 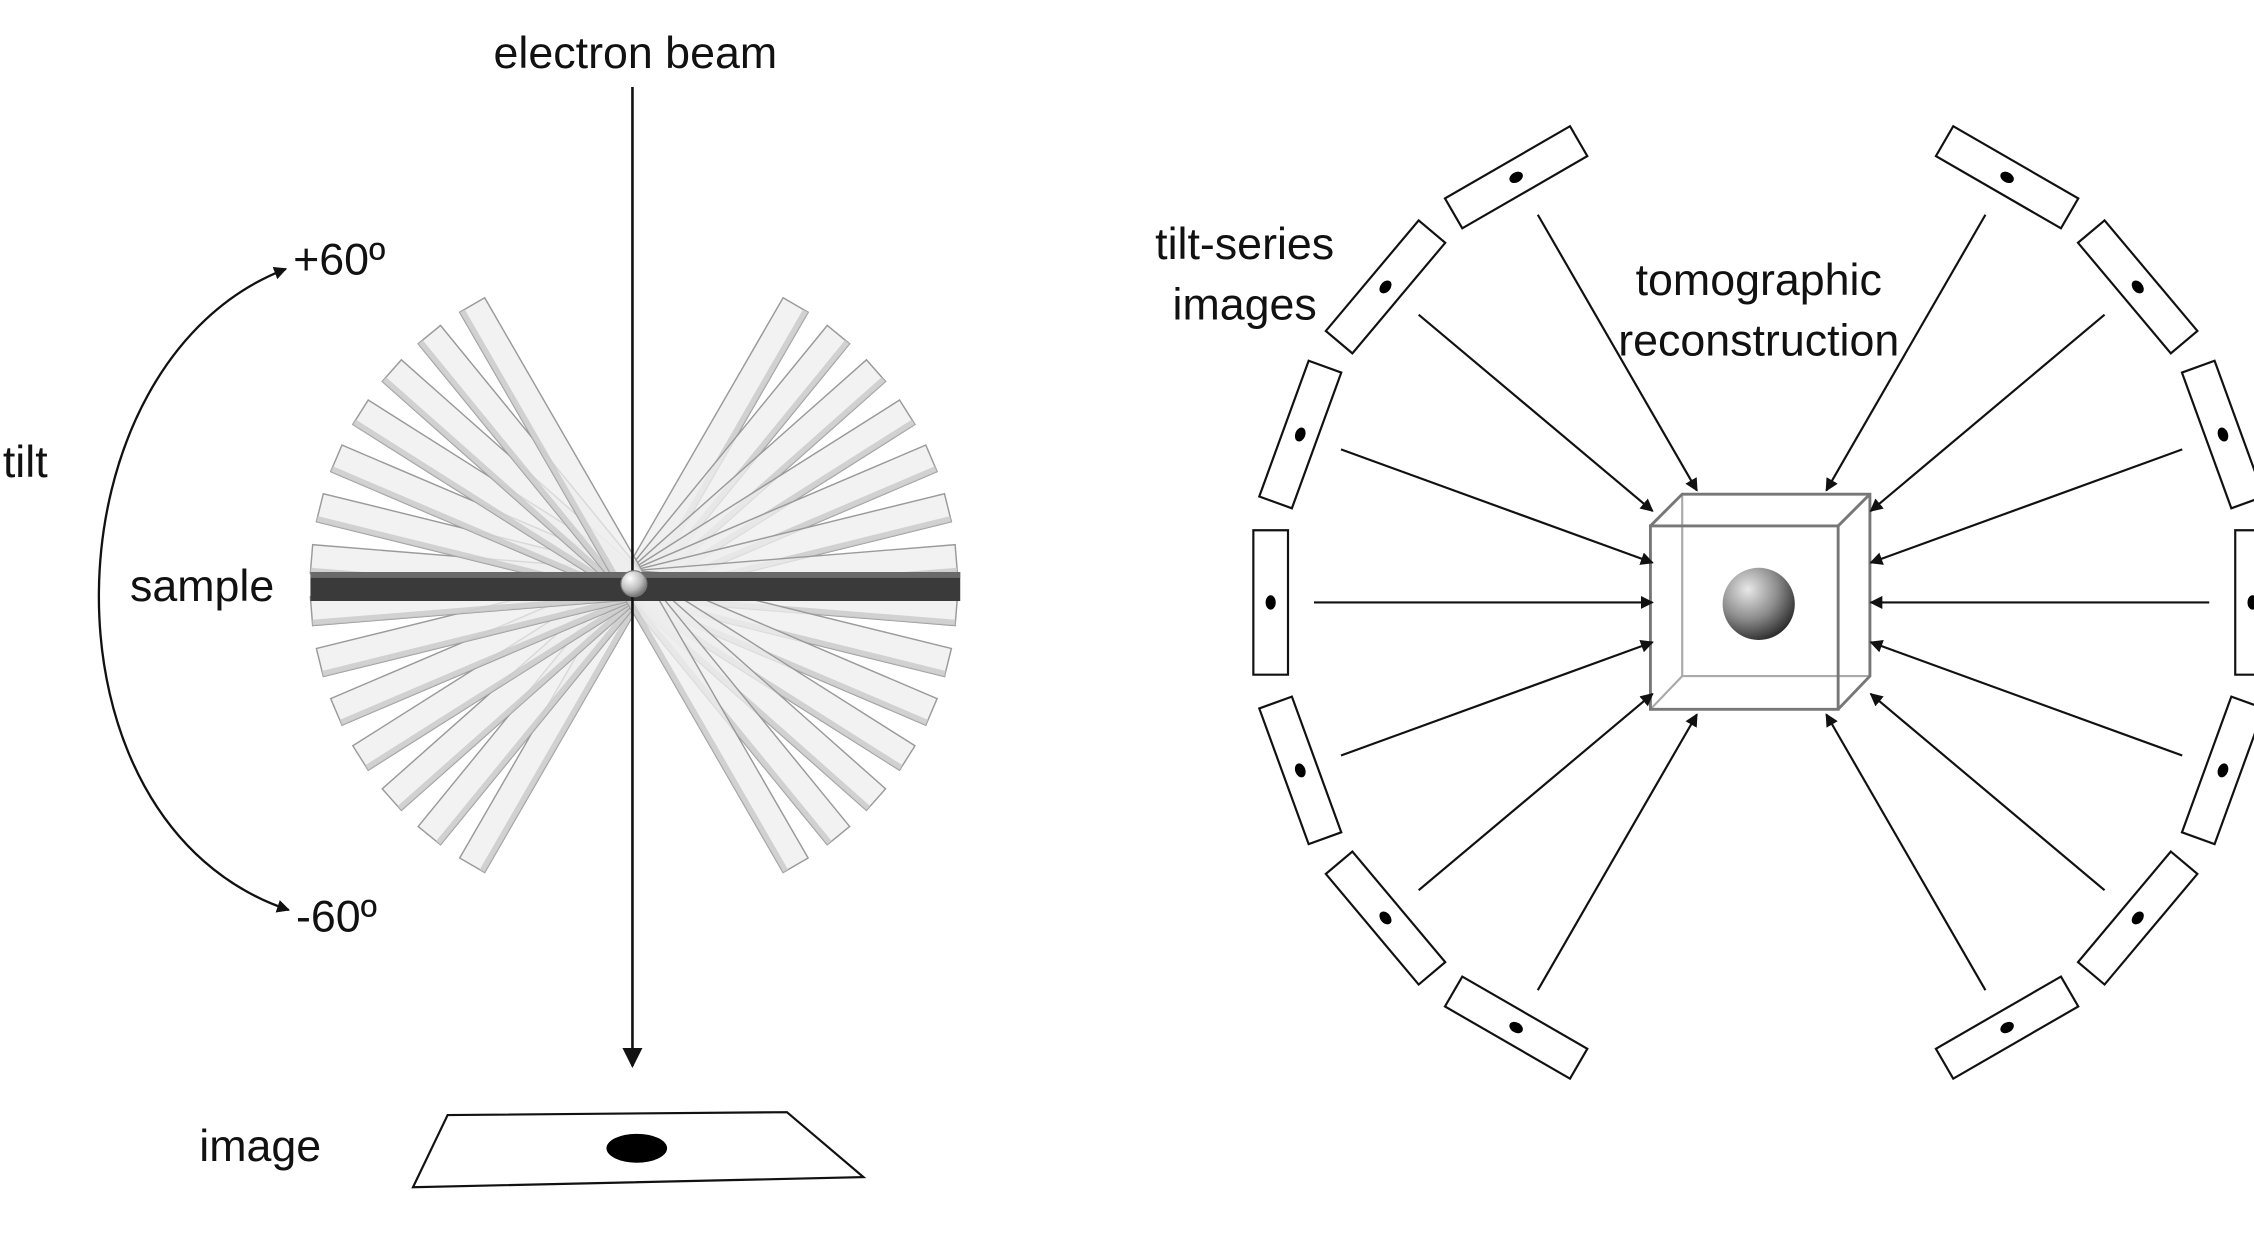 I want to click on electron-beam-label: electron beam, so click(x=636, y=53).